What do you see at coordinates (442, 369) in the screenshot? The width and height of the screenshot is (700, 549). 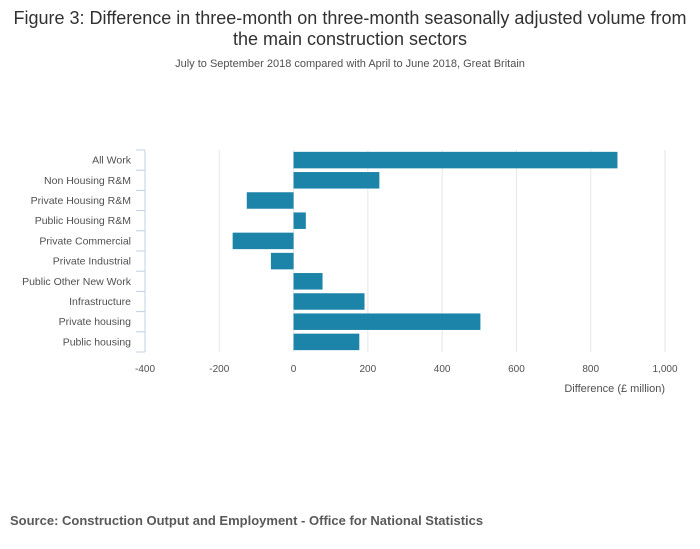 I see `x-tick-label: 400` at bounding box center [442, 369].